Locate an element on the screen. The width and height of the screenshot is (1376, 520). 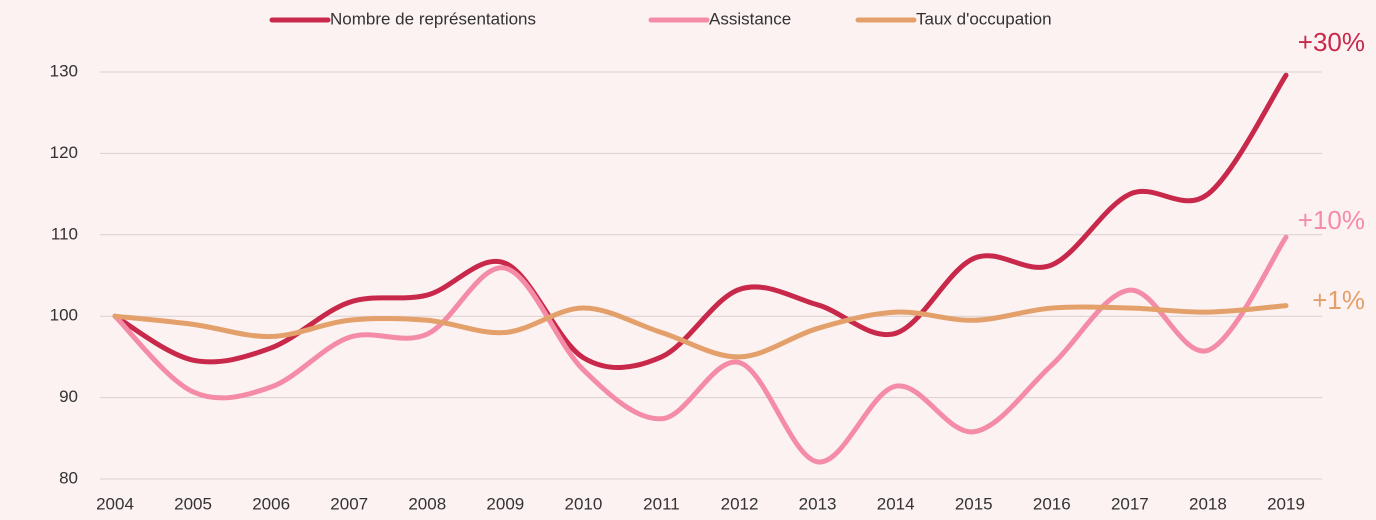
x-tick-label: 2019 is located at coordinates (1286, 503).